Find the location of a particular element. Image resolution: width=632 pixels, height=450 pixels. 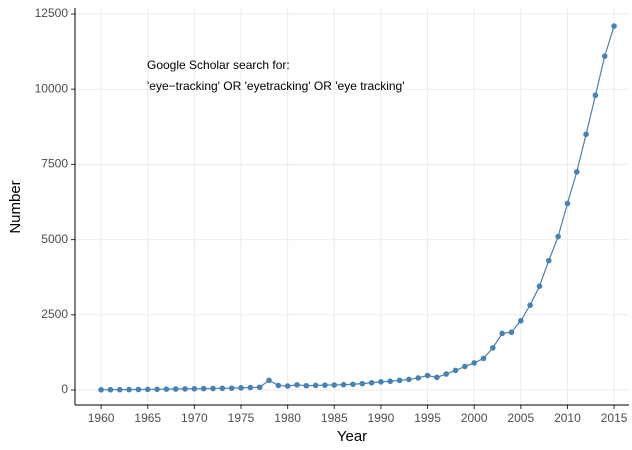

x-tick-label: 1990 is located at coordinates (381, 418).